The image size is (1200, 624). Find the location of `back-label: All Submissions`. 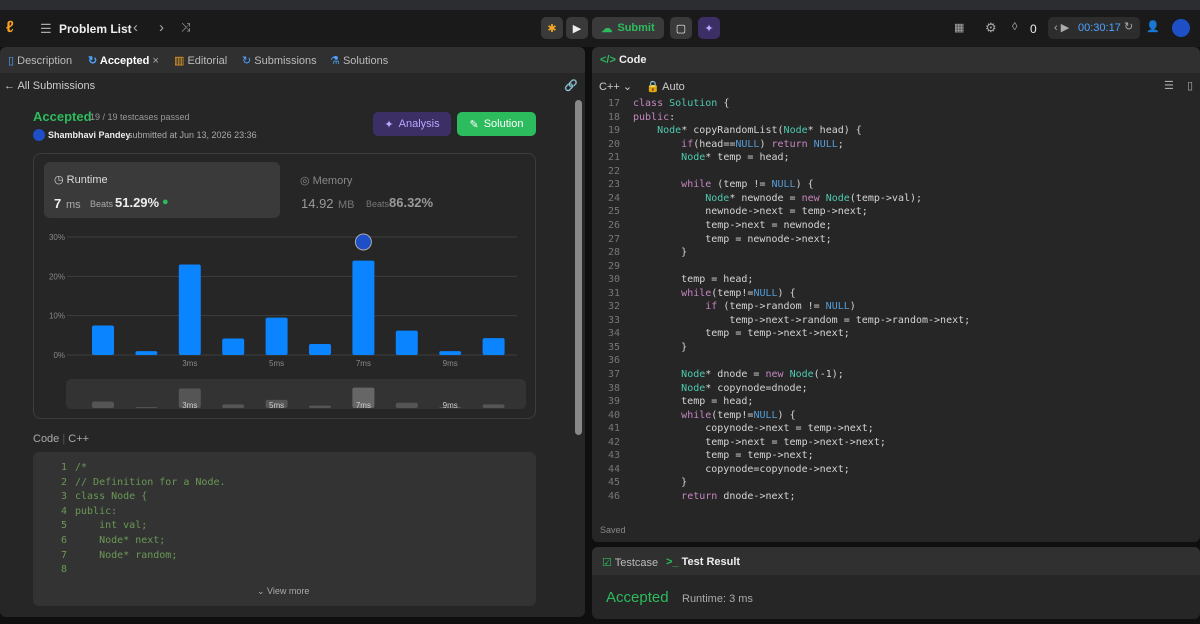

back-label: All Submissions is located at coordinates (56, 86).